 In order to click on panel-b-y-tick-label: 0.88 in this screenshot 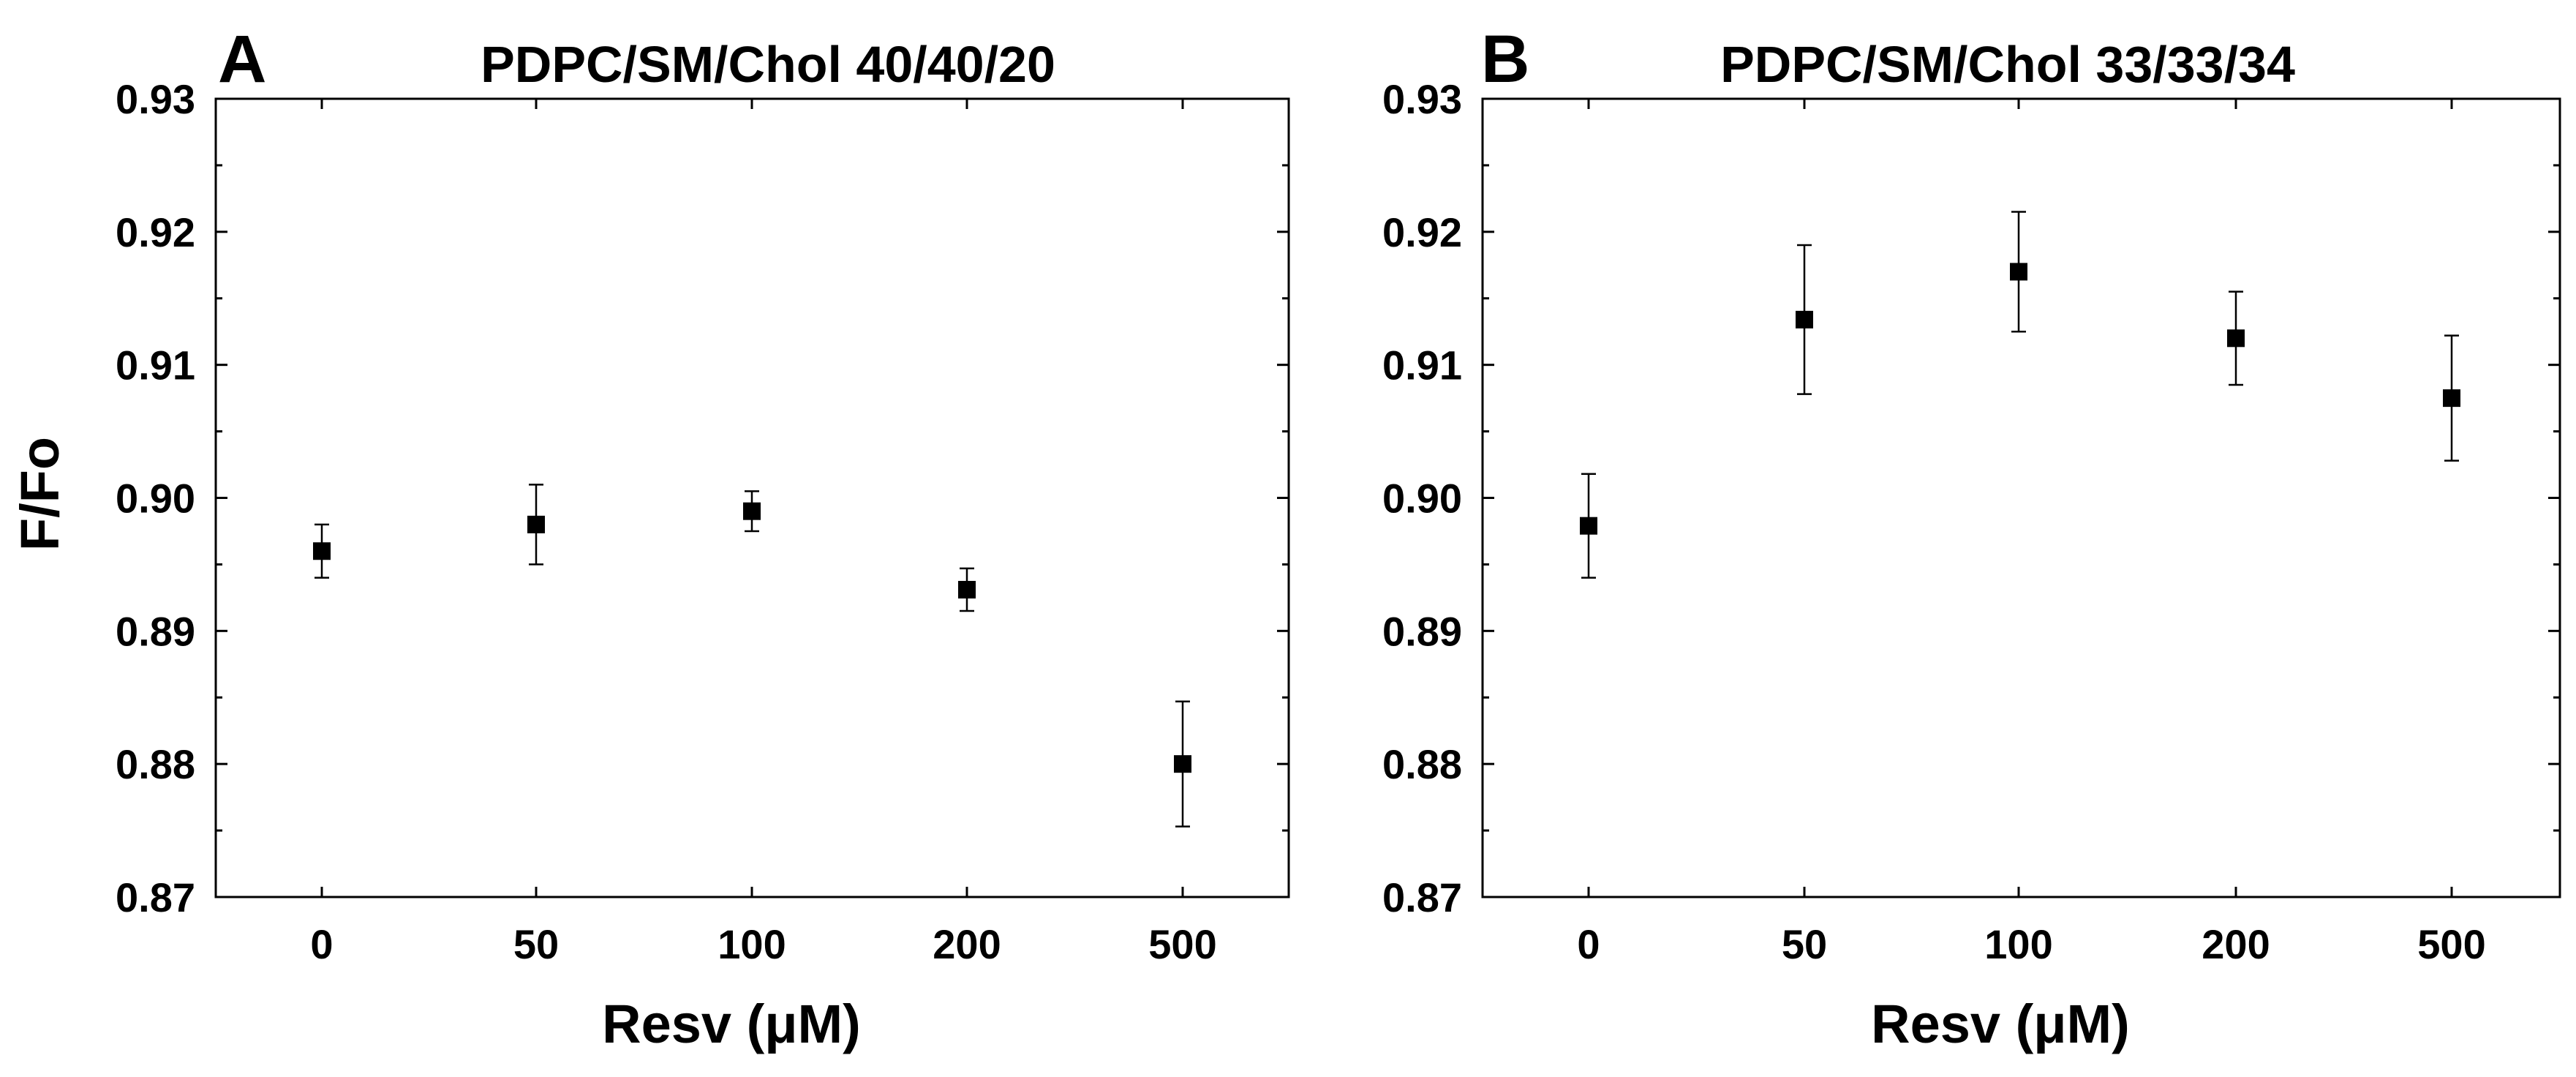, I will do `click(1422, 764)`.